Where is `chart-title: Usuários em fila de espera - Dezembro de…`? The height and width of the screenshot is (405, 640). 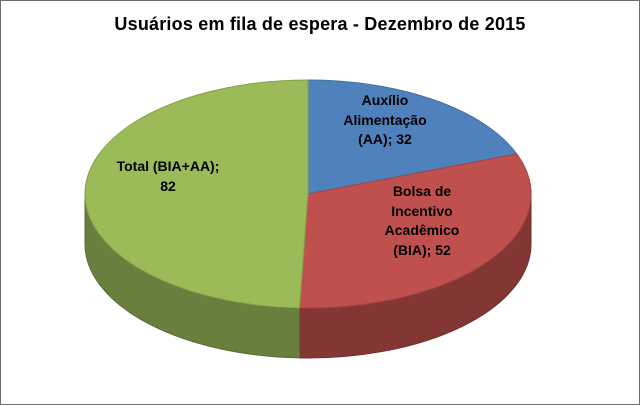
chart-title: Usuários em fila de espera - Dezembro de… is located at coordinates (320, 24).